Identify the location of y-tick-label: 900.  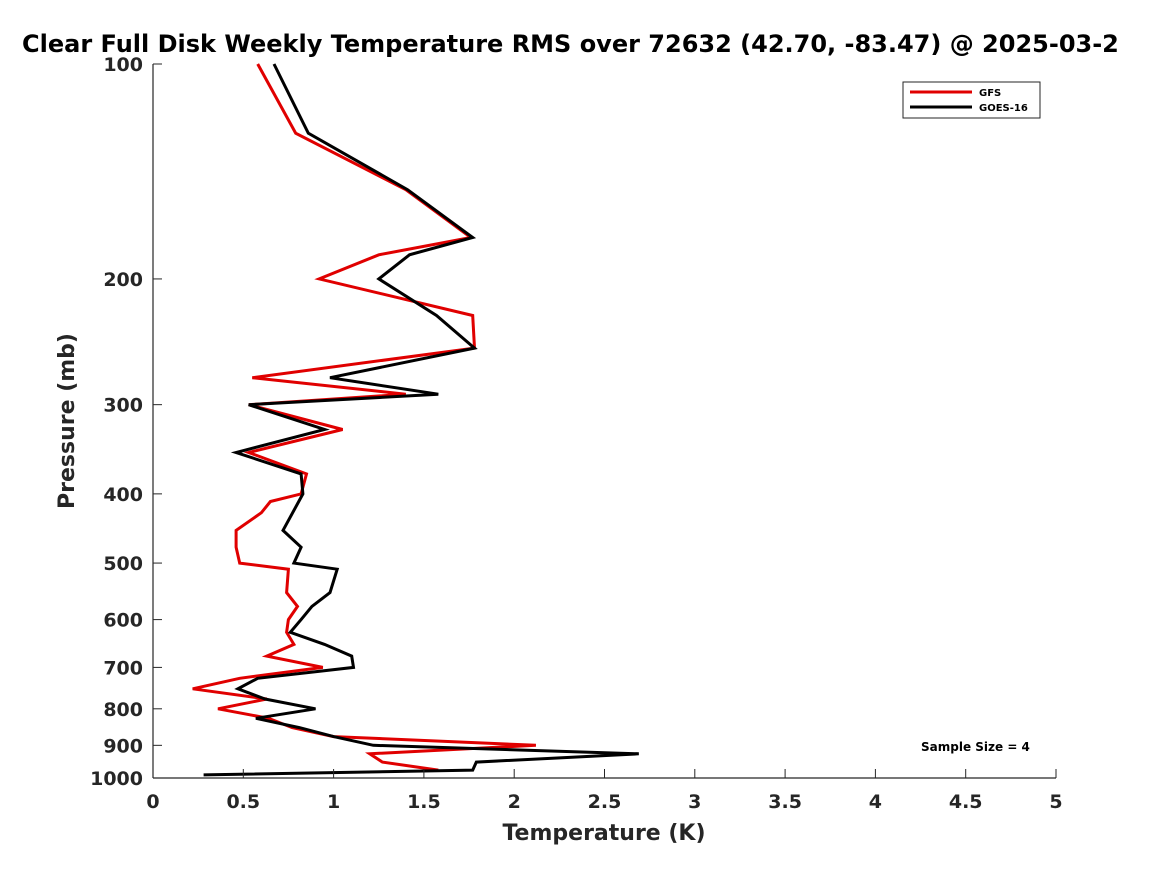
(123, 746).